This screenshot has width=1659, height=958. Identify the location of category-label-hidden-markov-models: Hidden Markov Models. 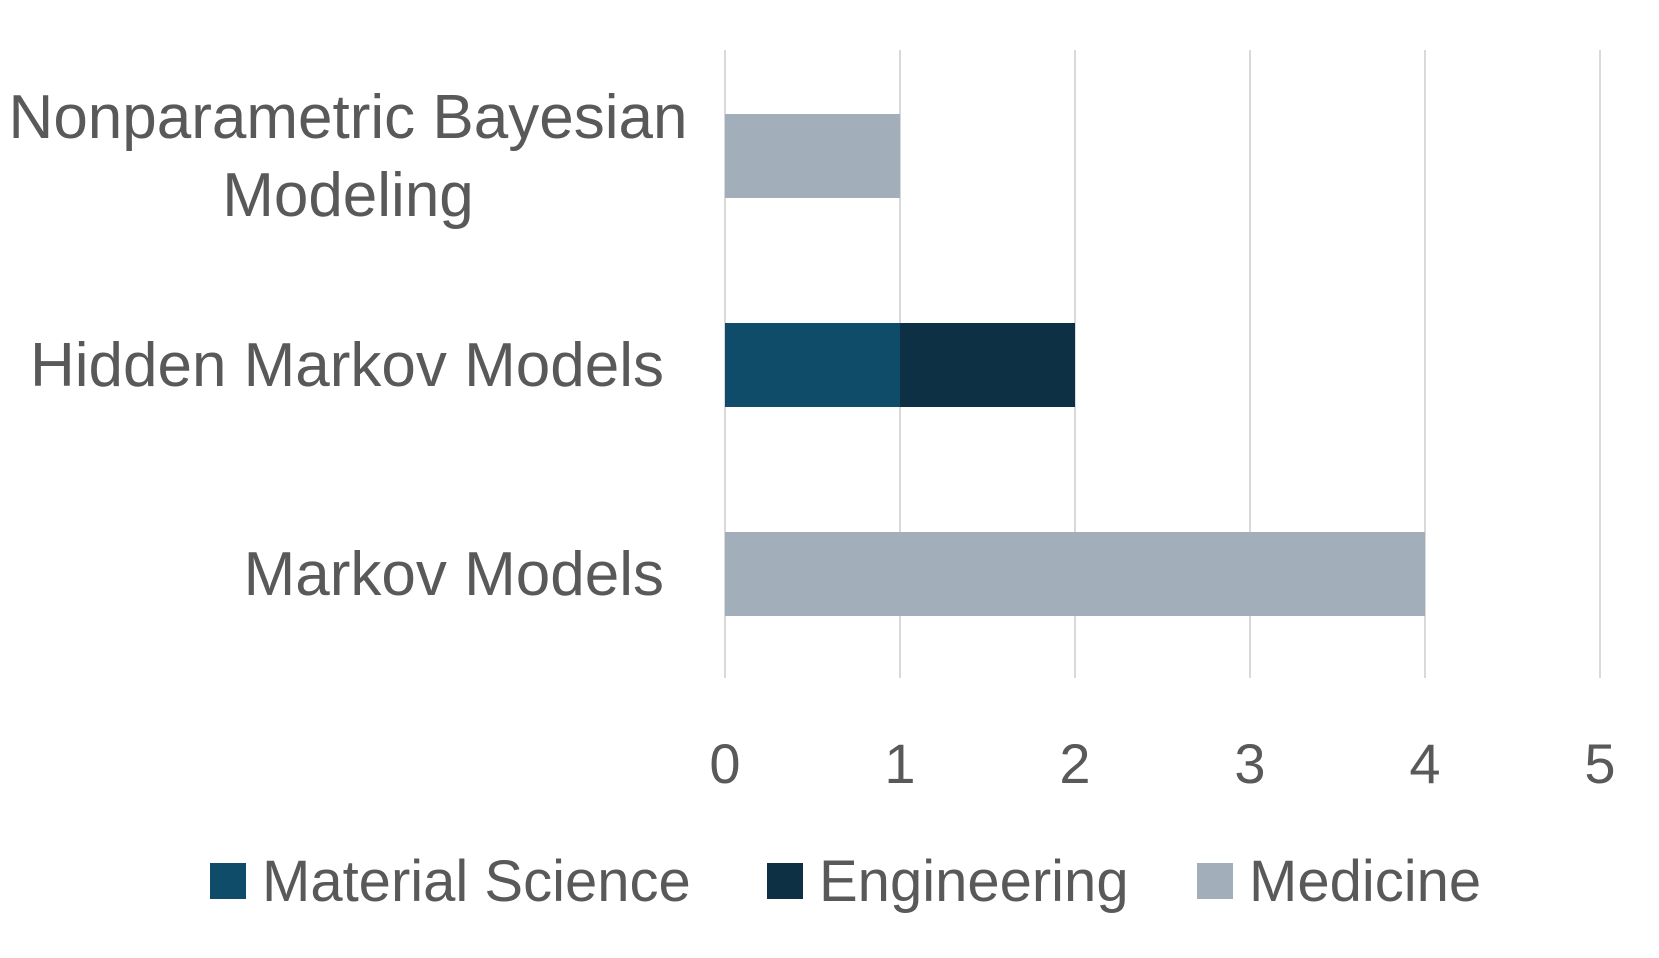
(347, 365).